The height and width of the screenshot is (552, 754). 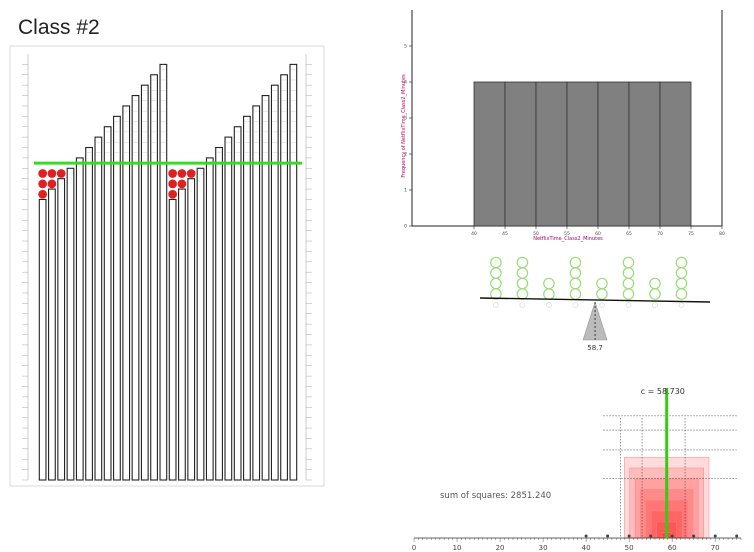 What do you see at coordinates (672, 548) in the screenshot?
I see `x-tick-label: 60` at bounding box center [672, 548].